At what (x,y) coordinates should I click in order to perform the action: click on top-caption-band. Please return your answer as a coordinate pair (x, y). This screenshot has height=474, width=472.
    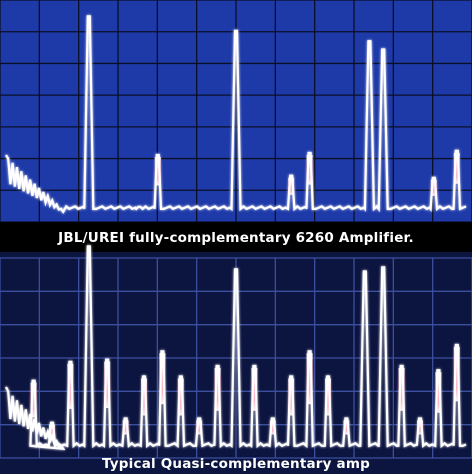
    Looking at the image, I should click on (236, 237).